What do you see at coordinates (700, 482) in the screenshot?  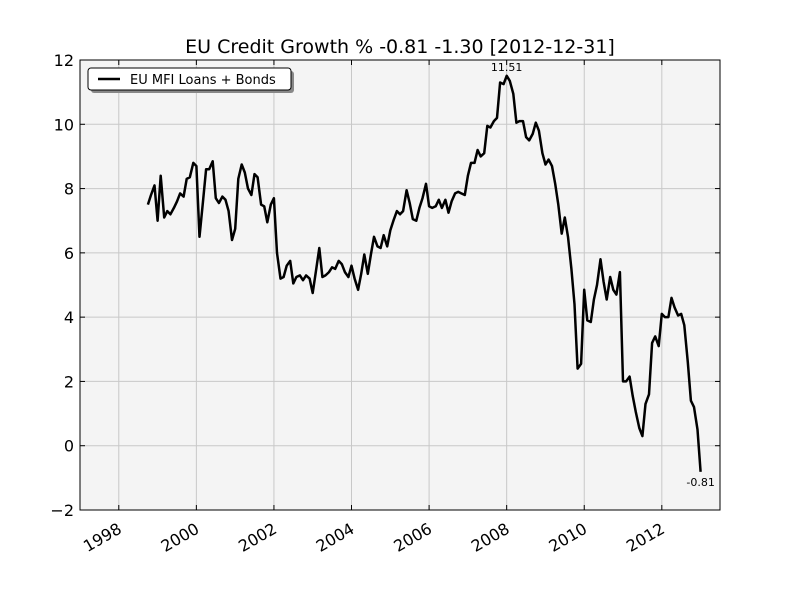 I see `data-label: -0.81` at bounding box center [700, 482].